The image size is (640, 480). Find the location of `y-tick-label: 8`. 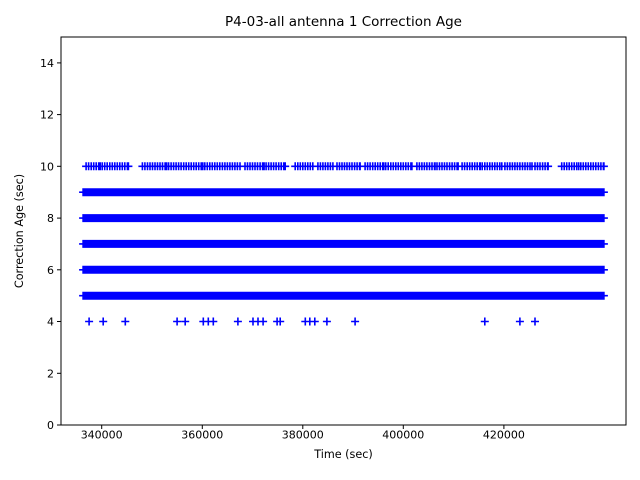

y-tick-label: 8 is located at coordinates (50, 218).